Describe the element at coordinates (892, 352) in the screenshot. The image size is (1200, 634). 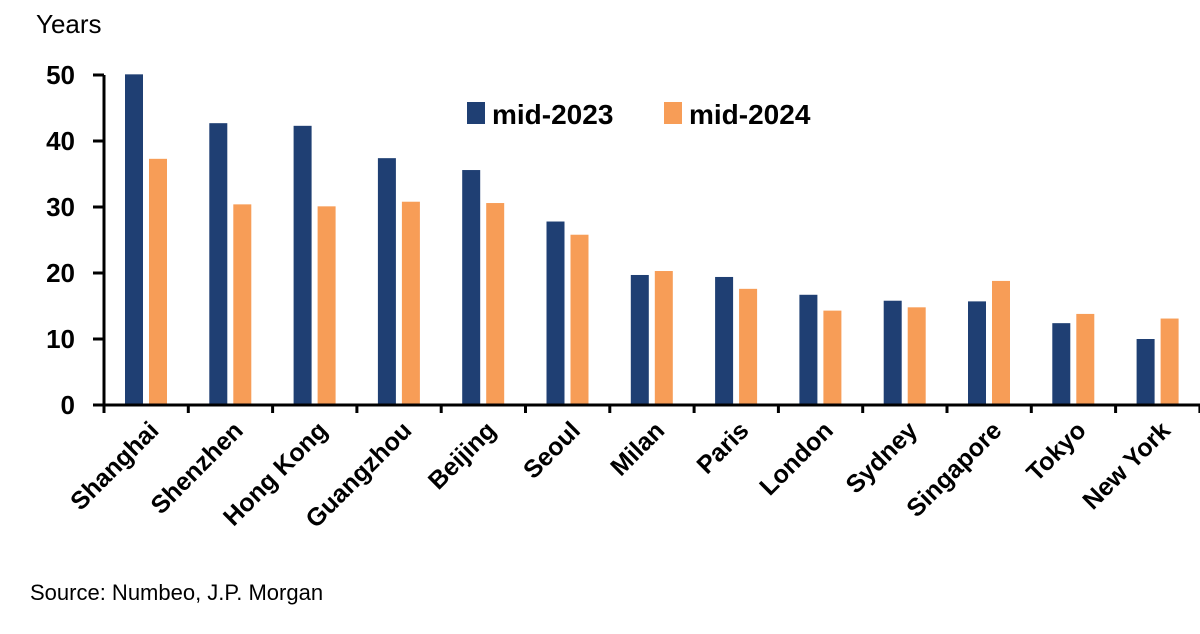
I see `bar-mid-2023-sydney` at that location.